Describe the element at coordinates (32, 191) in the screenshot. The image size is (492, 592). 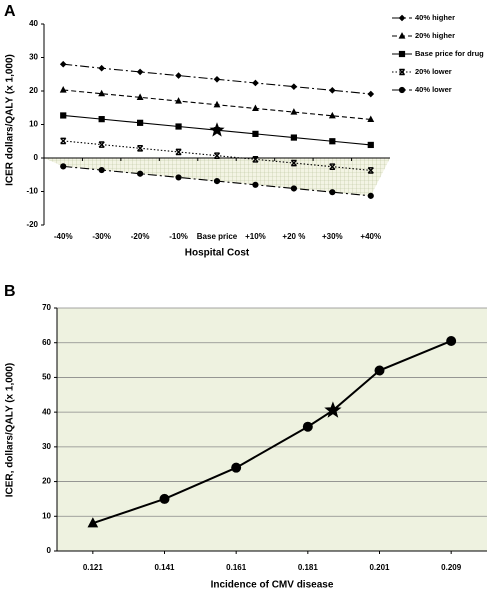
I see `y-tick-label: -10` at that location.